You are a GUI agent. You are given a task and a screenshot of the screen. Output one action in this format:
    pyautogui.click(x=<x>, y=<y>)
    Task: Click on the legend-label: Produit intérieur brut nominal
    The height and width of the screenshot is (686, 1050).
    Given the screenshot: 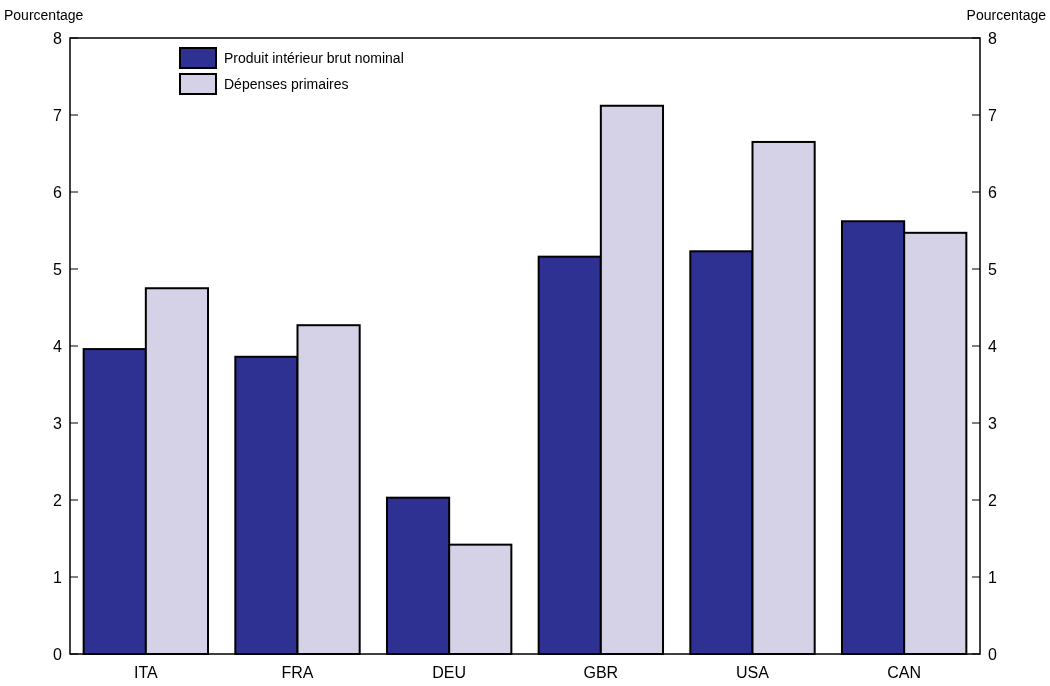 What is the action you would take?
    pyautogui.click(x=314, y=57)
    